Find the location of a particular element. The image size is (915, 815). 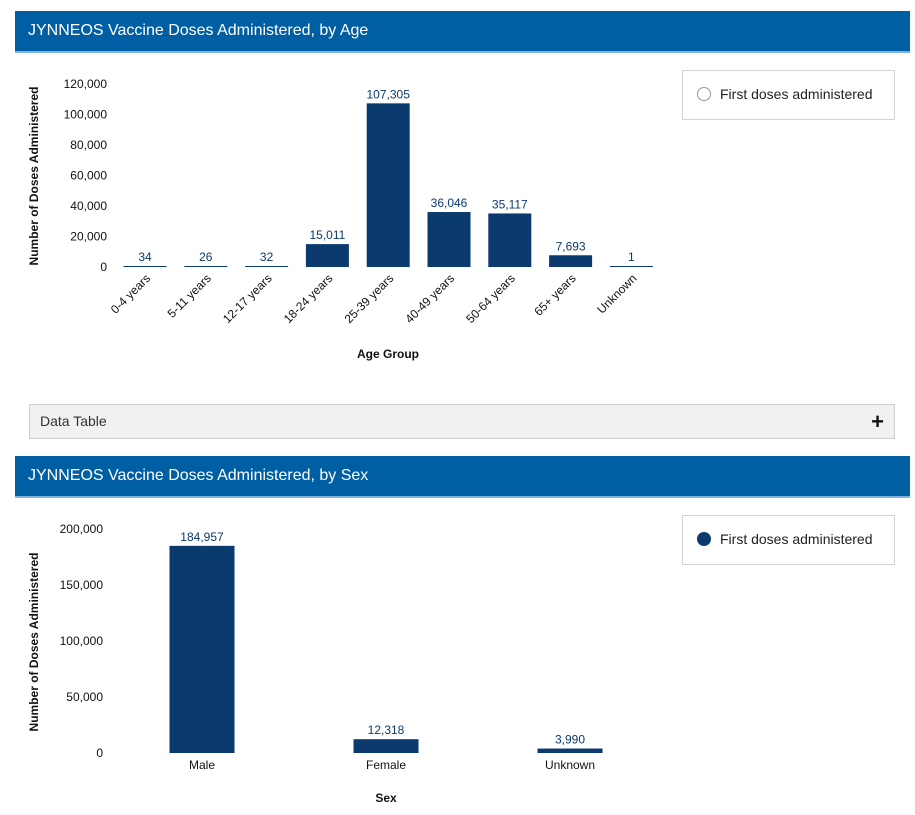

age-legend-label: First doses administered is located at coordinates (796, 94).